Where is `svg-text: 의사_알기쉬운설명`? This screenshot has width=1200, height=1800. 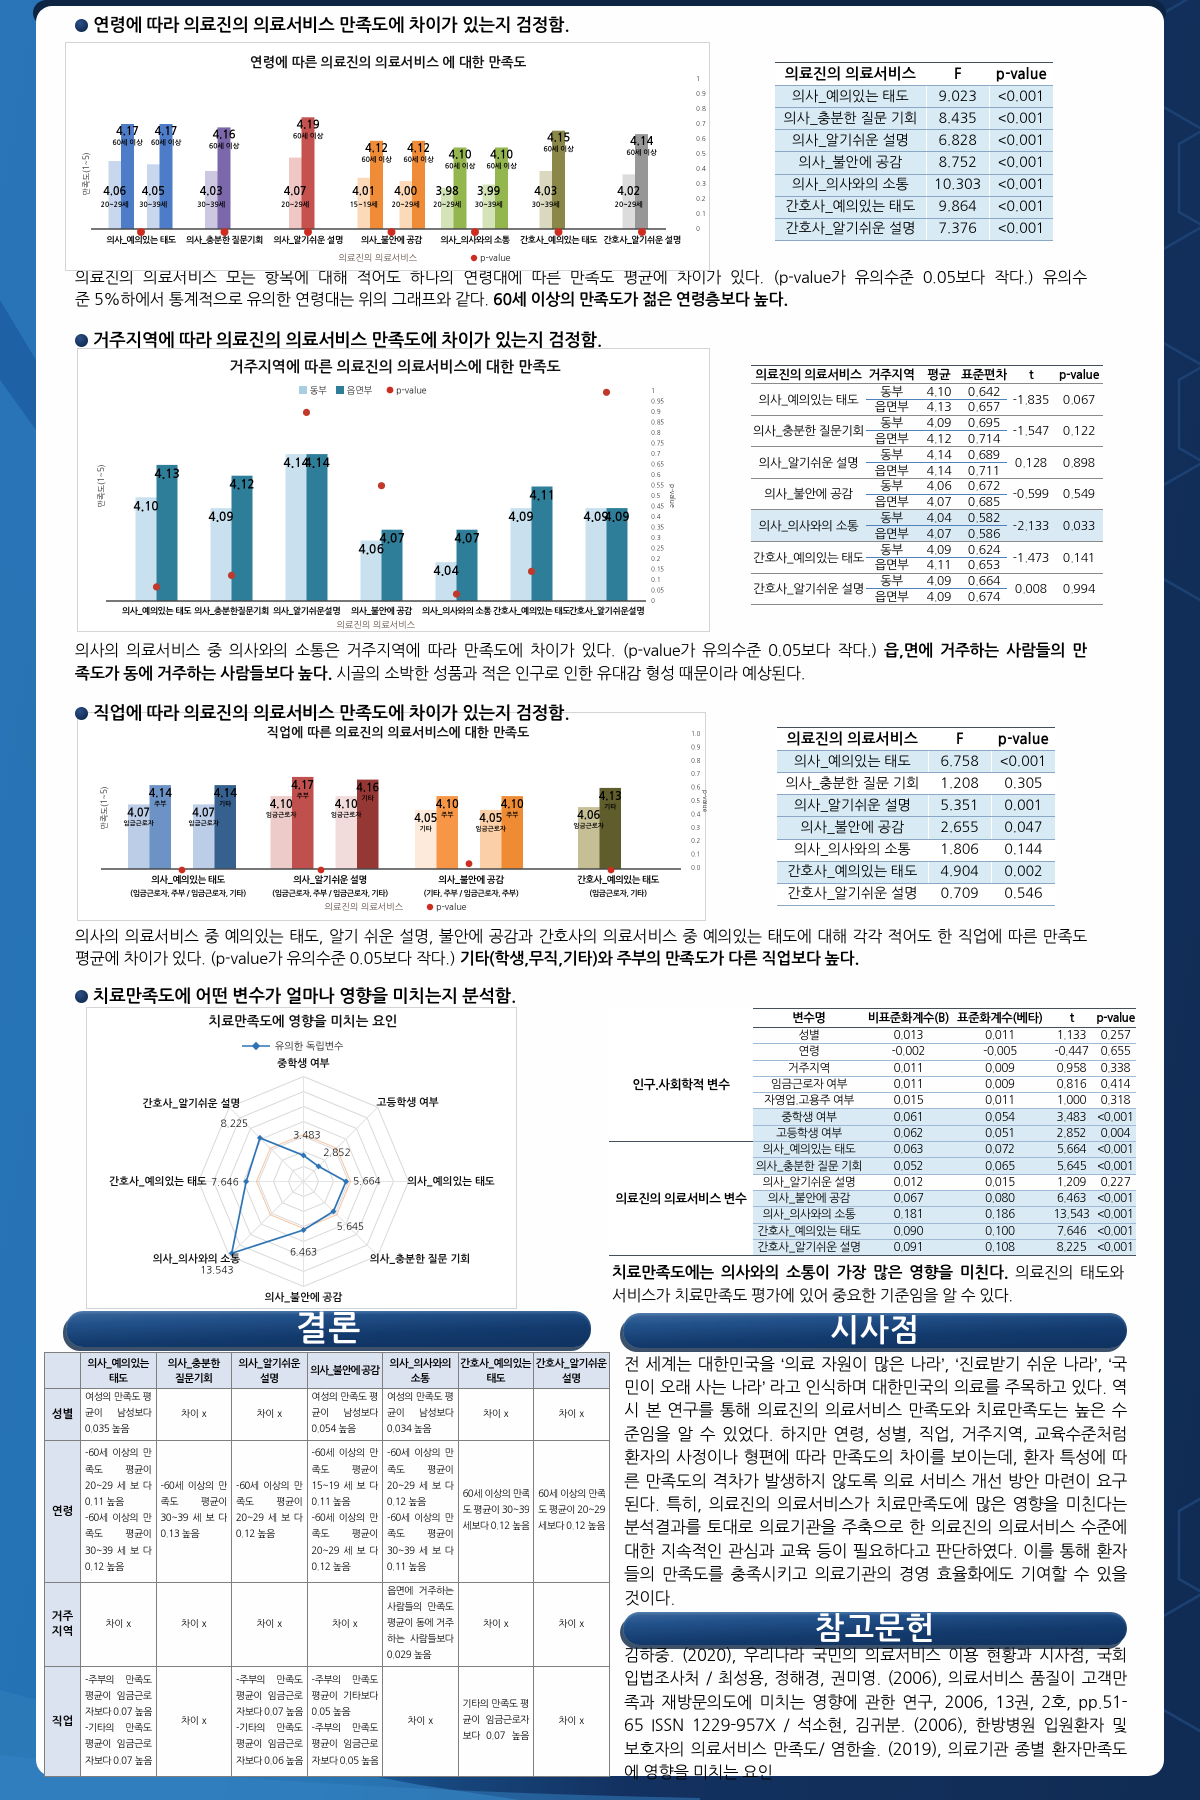
svg-text: 의사_알기쉬운설명 is located at coordinates (306, 611).